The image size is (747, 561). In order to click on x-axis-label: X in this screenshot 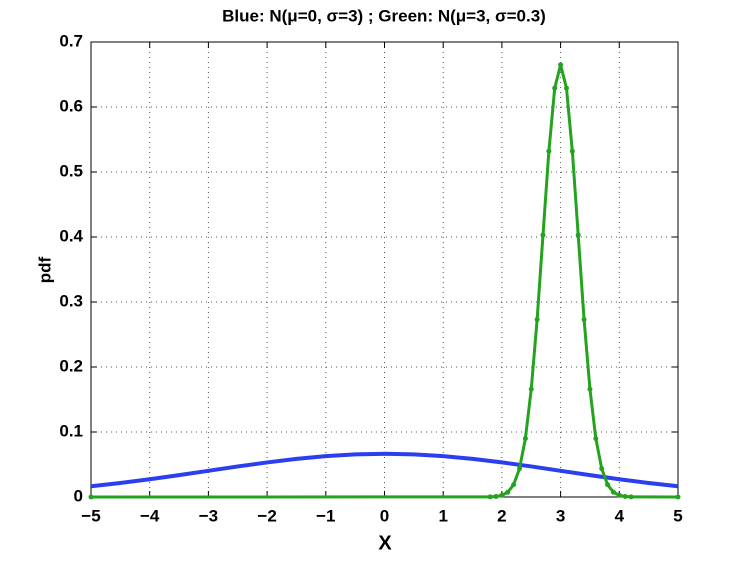, I will do `click(385, 543)`.